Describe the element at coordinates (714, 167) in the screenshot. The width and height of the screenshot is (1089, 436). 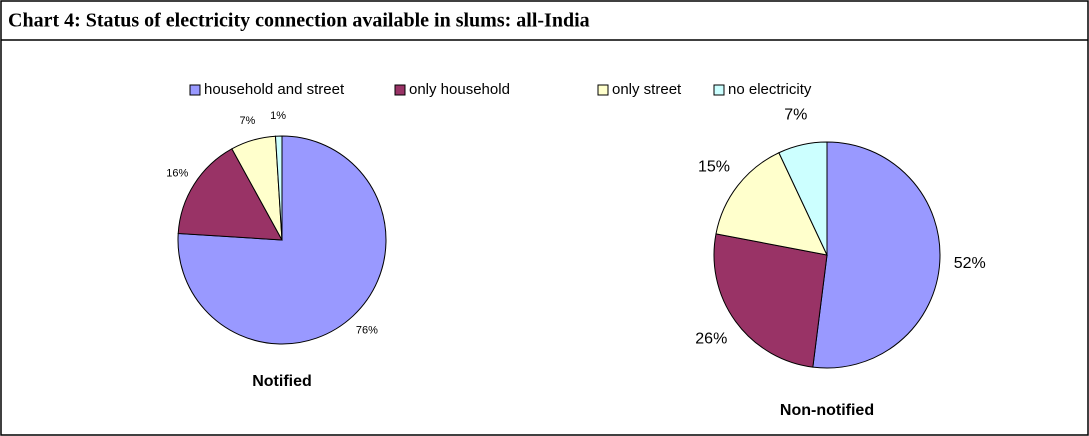
I see `data-label: 15%` at that location.